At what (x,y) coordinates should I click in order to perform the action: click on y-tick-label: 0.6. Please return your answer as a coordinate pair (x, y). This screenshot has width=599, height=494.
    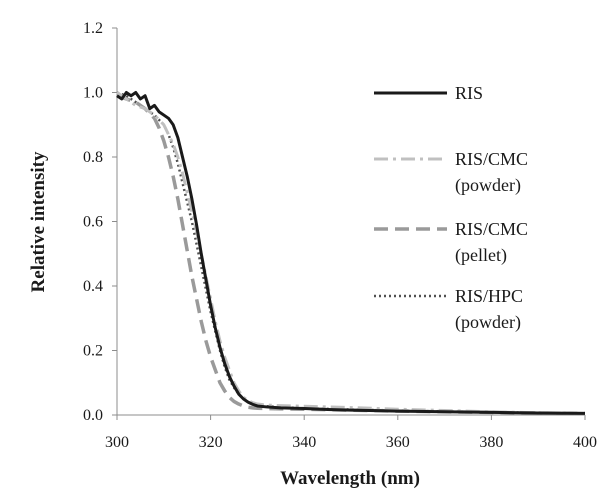
    Looking at the image, I should click on (93, 222).